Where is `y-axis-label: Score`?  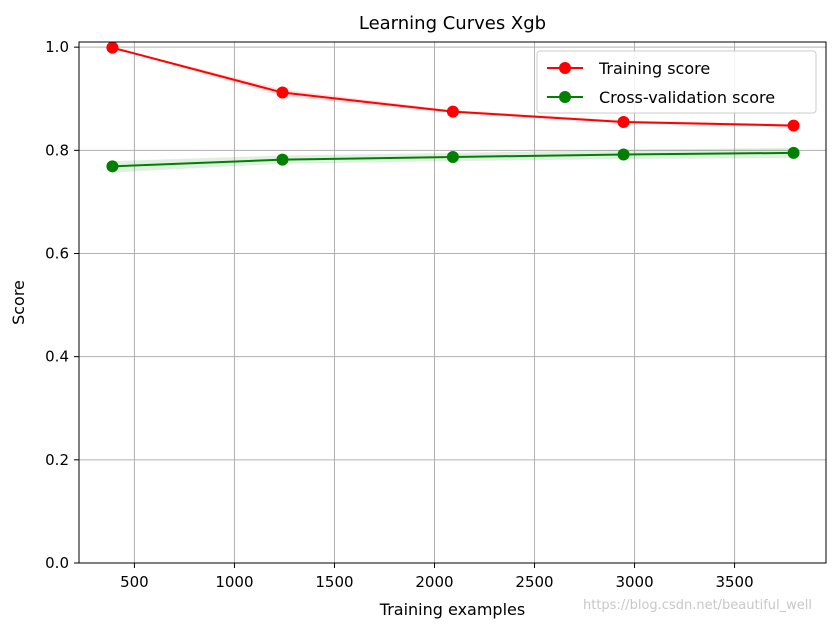 y-axis-label: Score is located at coordinates (18, 302).